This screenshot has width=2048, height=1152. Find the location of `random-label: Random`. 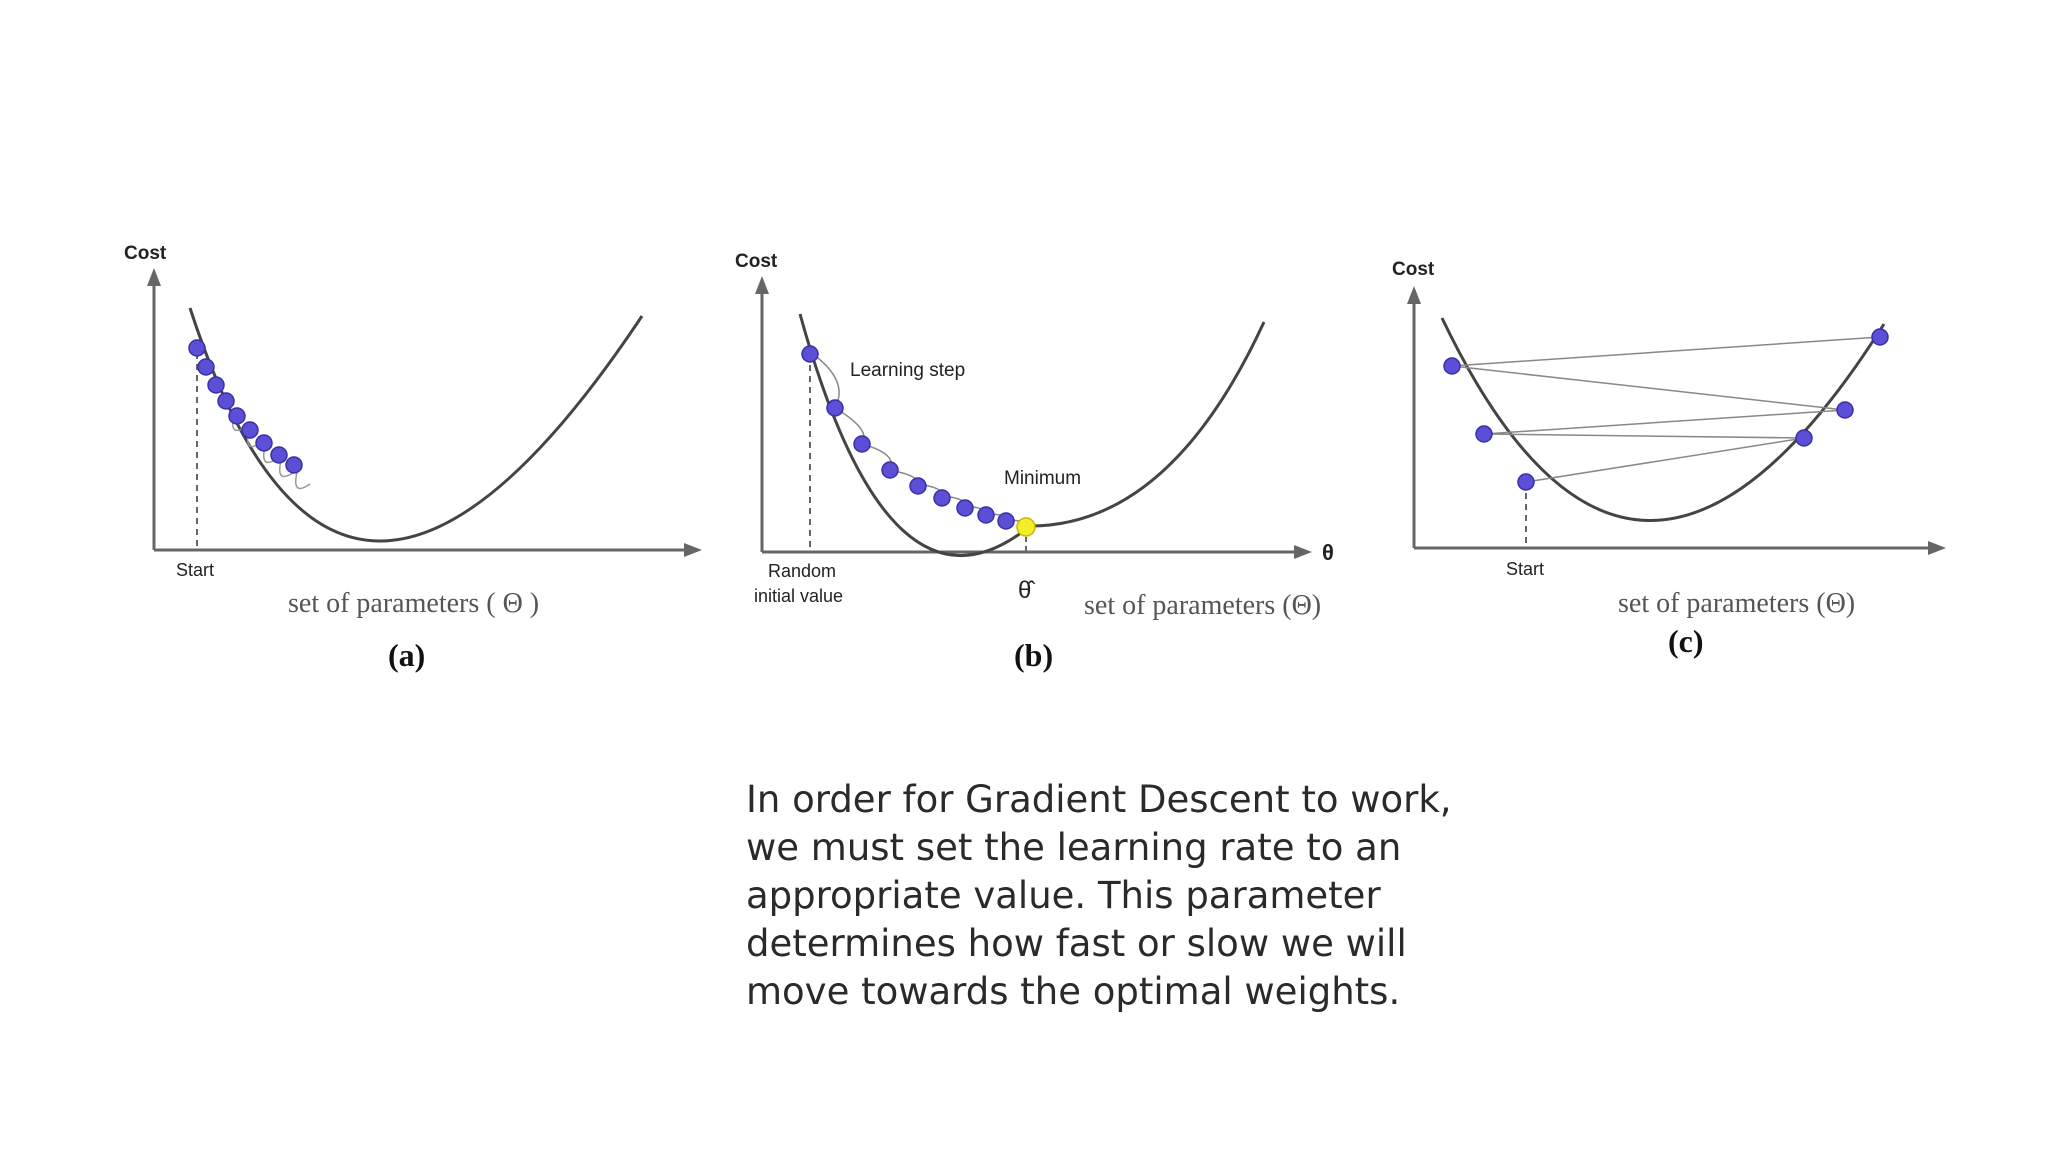

random-label: Random is located at coordinates (802, 571).